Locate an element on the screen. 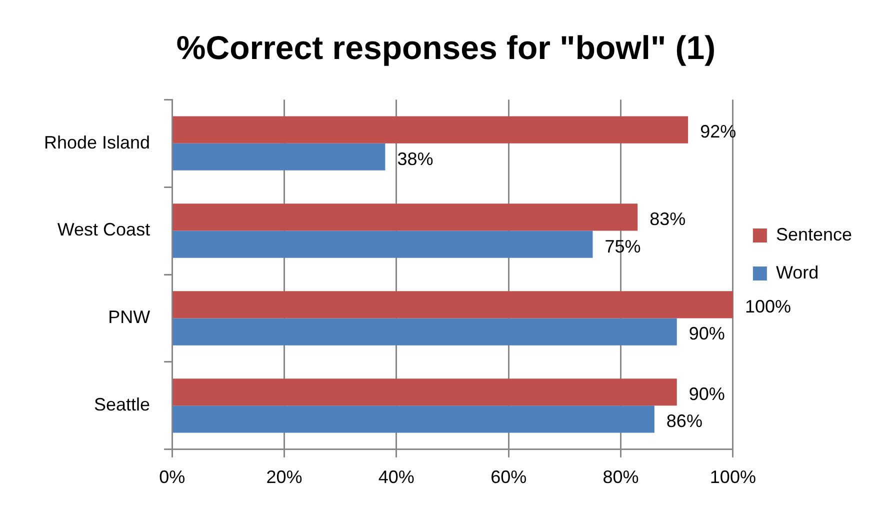 The width and height of the screenshot is (872, 519). legend-label: Word is located at coordinates (797, 272).